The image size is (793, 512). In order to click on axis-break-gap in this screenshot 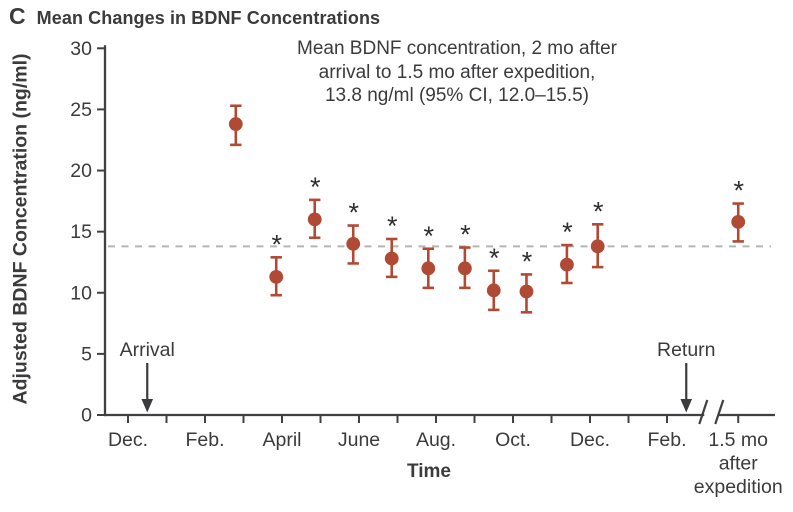, I will do `click(711, 415)`.